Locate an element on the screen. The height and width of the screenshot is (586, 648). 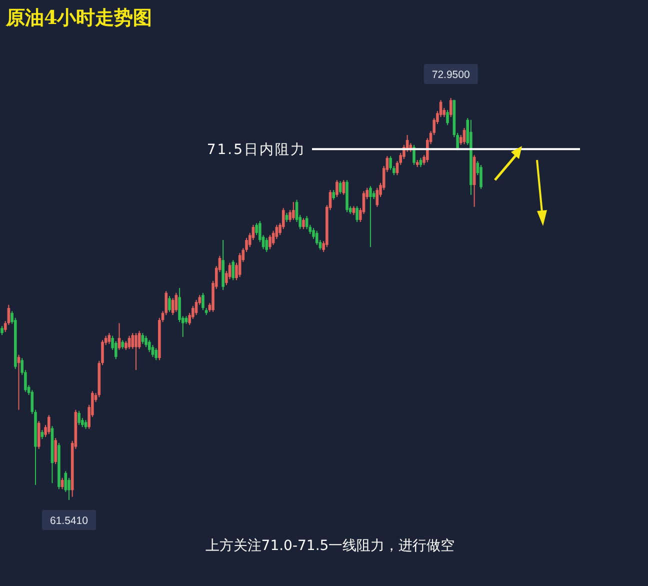
annotation: 61.5410 is located at coordinates (69, 521).